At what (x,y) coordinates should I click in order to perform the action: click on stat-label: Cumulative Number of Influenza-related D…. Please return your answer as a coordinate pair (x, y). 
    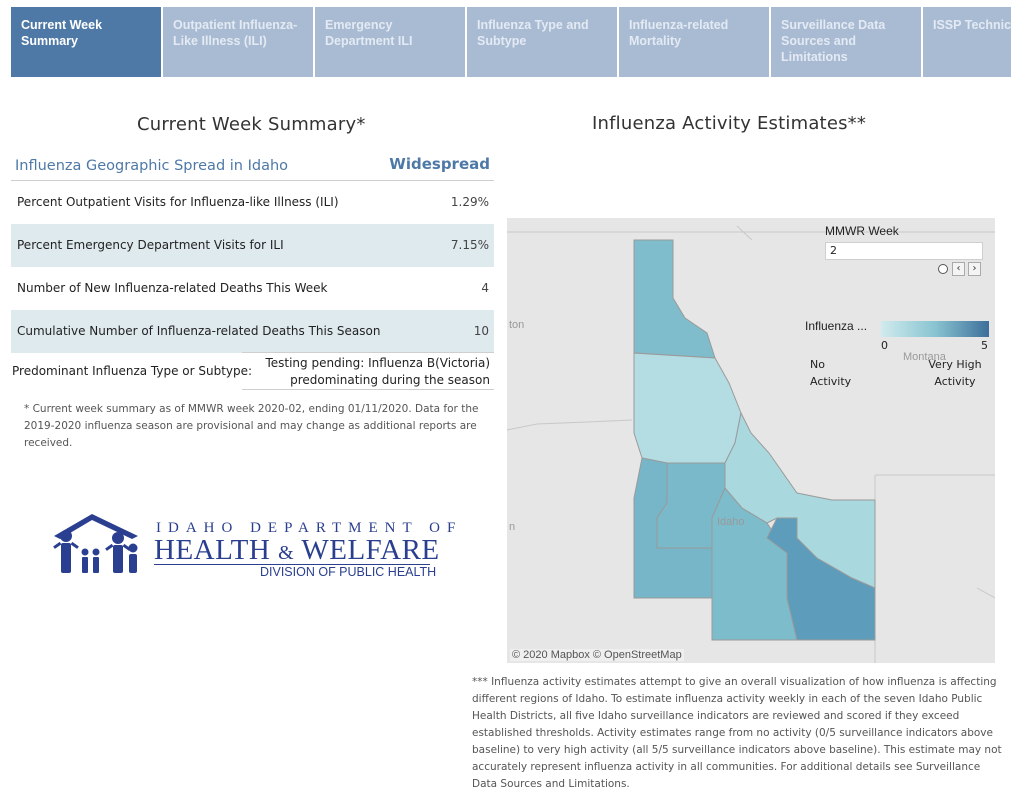
    Looking at the image, I should click on (199, 331).